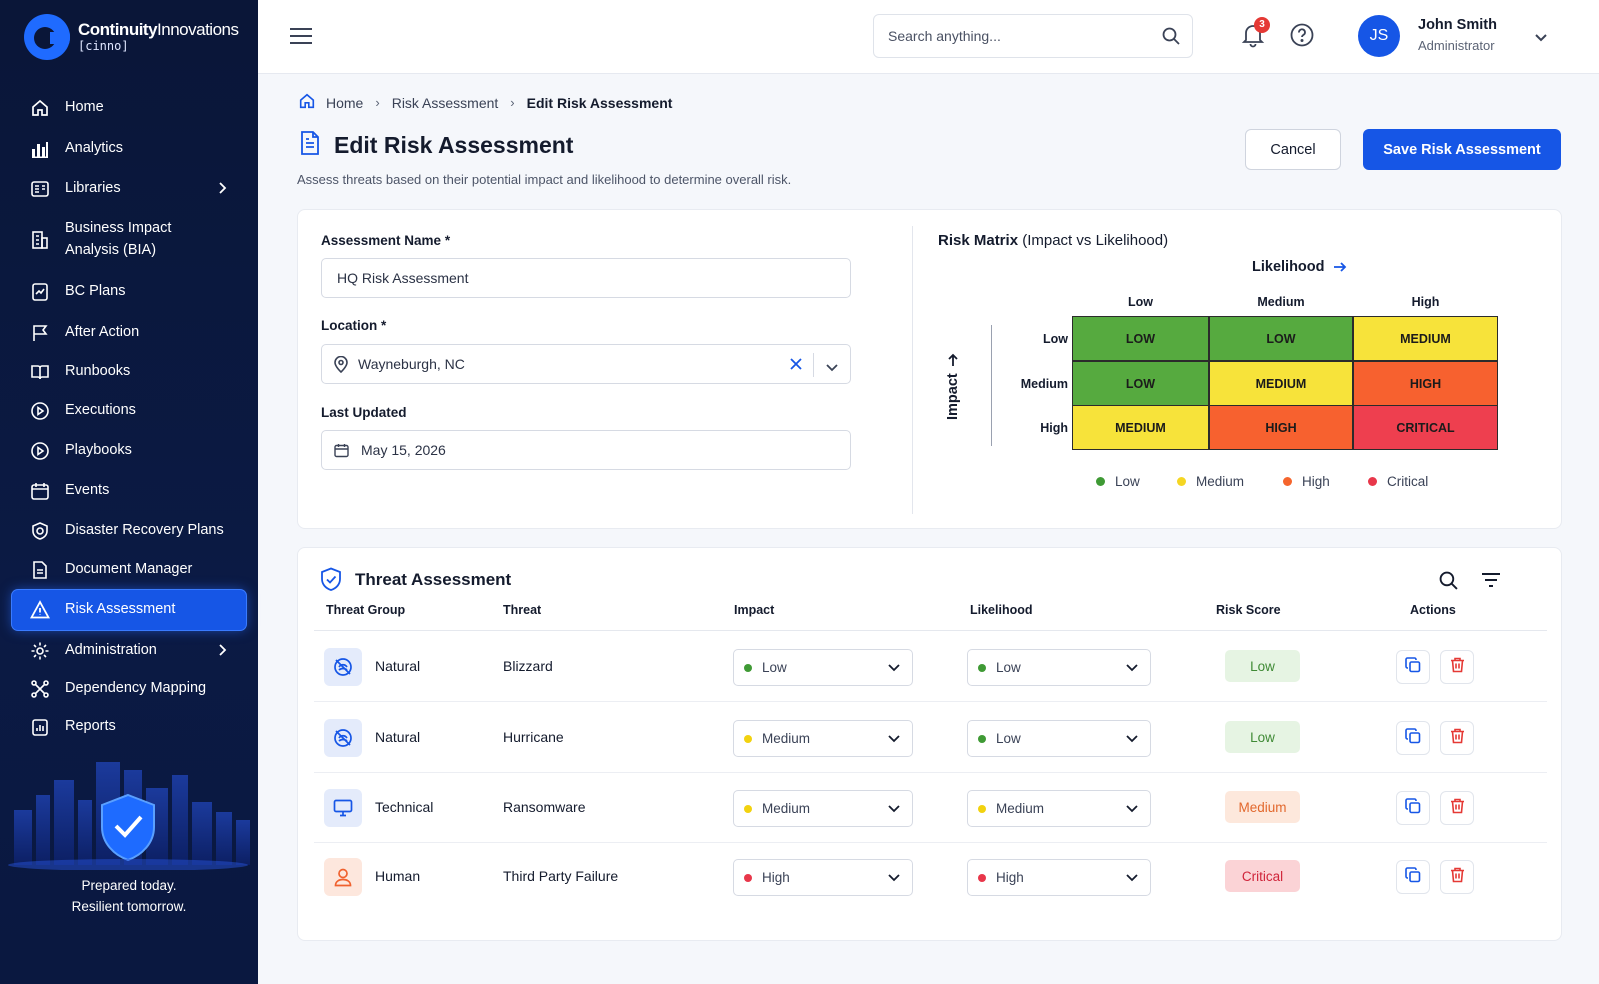  Describe the element at coordinates (129, 689) in the screenshot. I see `sidebar-item-dependency-mapping: Dependency Mapping` at that location.